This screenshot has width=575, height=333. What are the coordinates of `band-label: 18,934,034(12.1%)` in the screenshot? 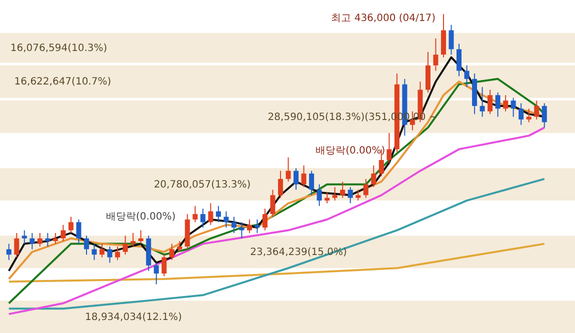 It's located at (133, 317).